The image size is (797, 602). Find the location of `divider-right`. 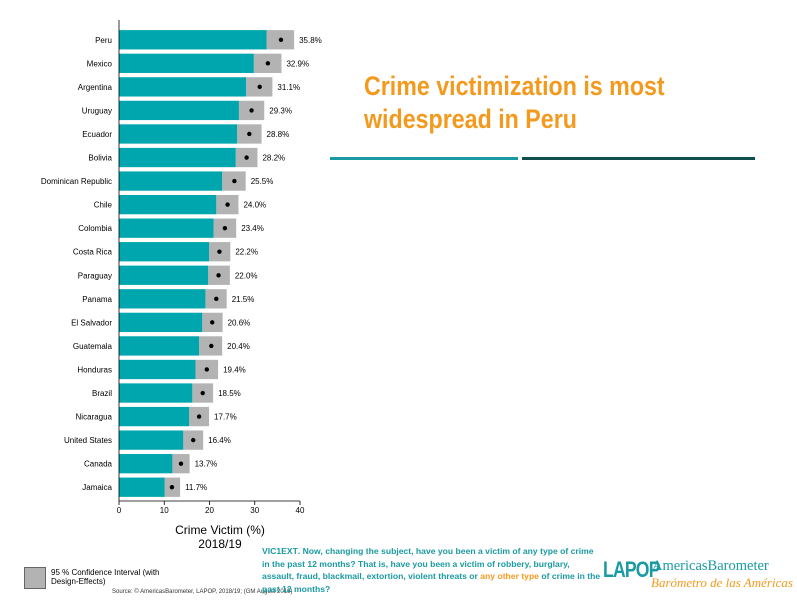

divider-right is located at coordinates (638, 158).